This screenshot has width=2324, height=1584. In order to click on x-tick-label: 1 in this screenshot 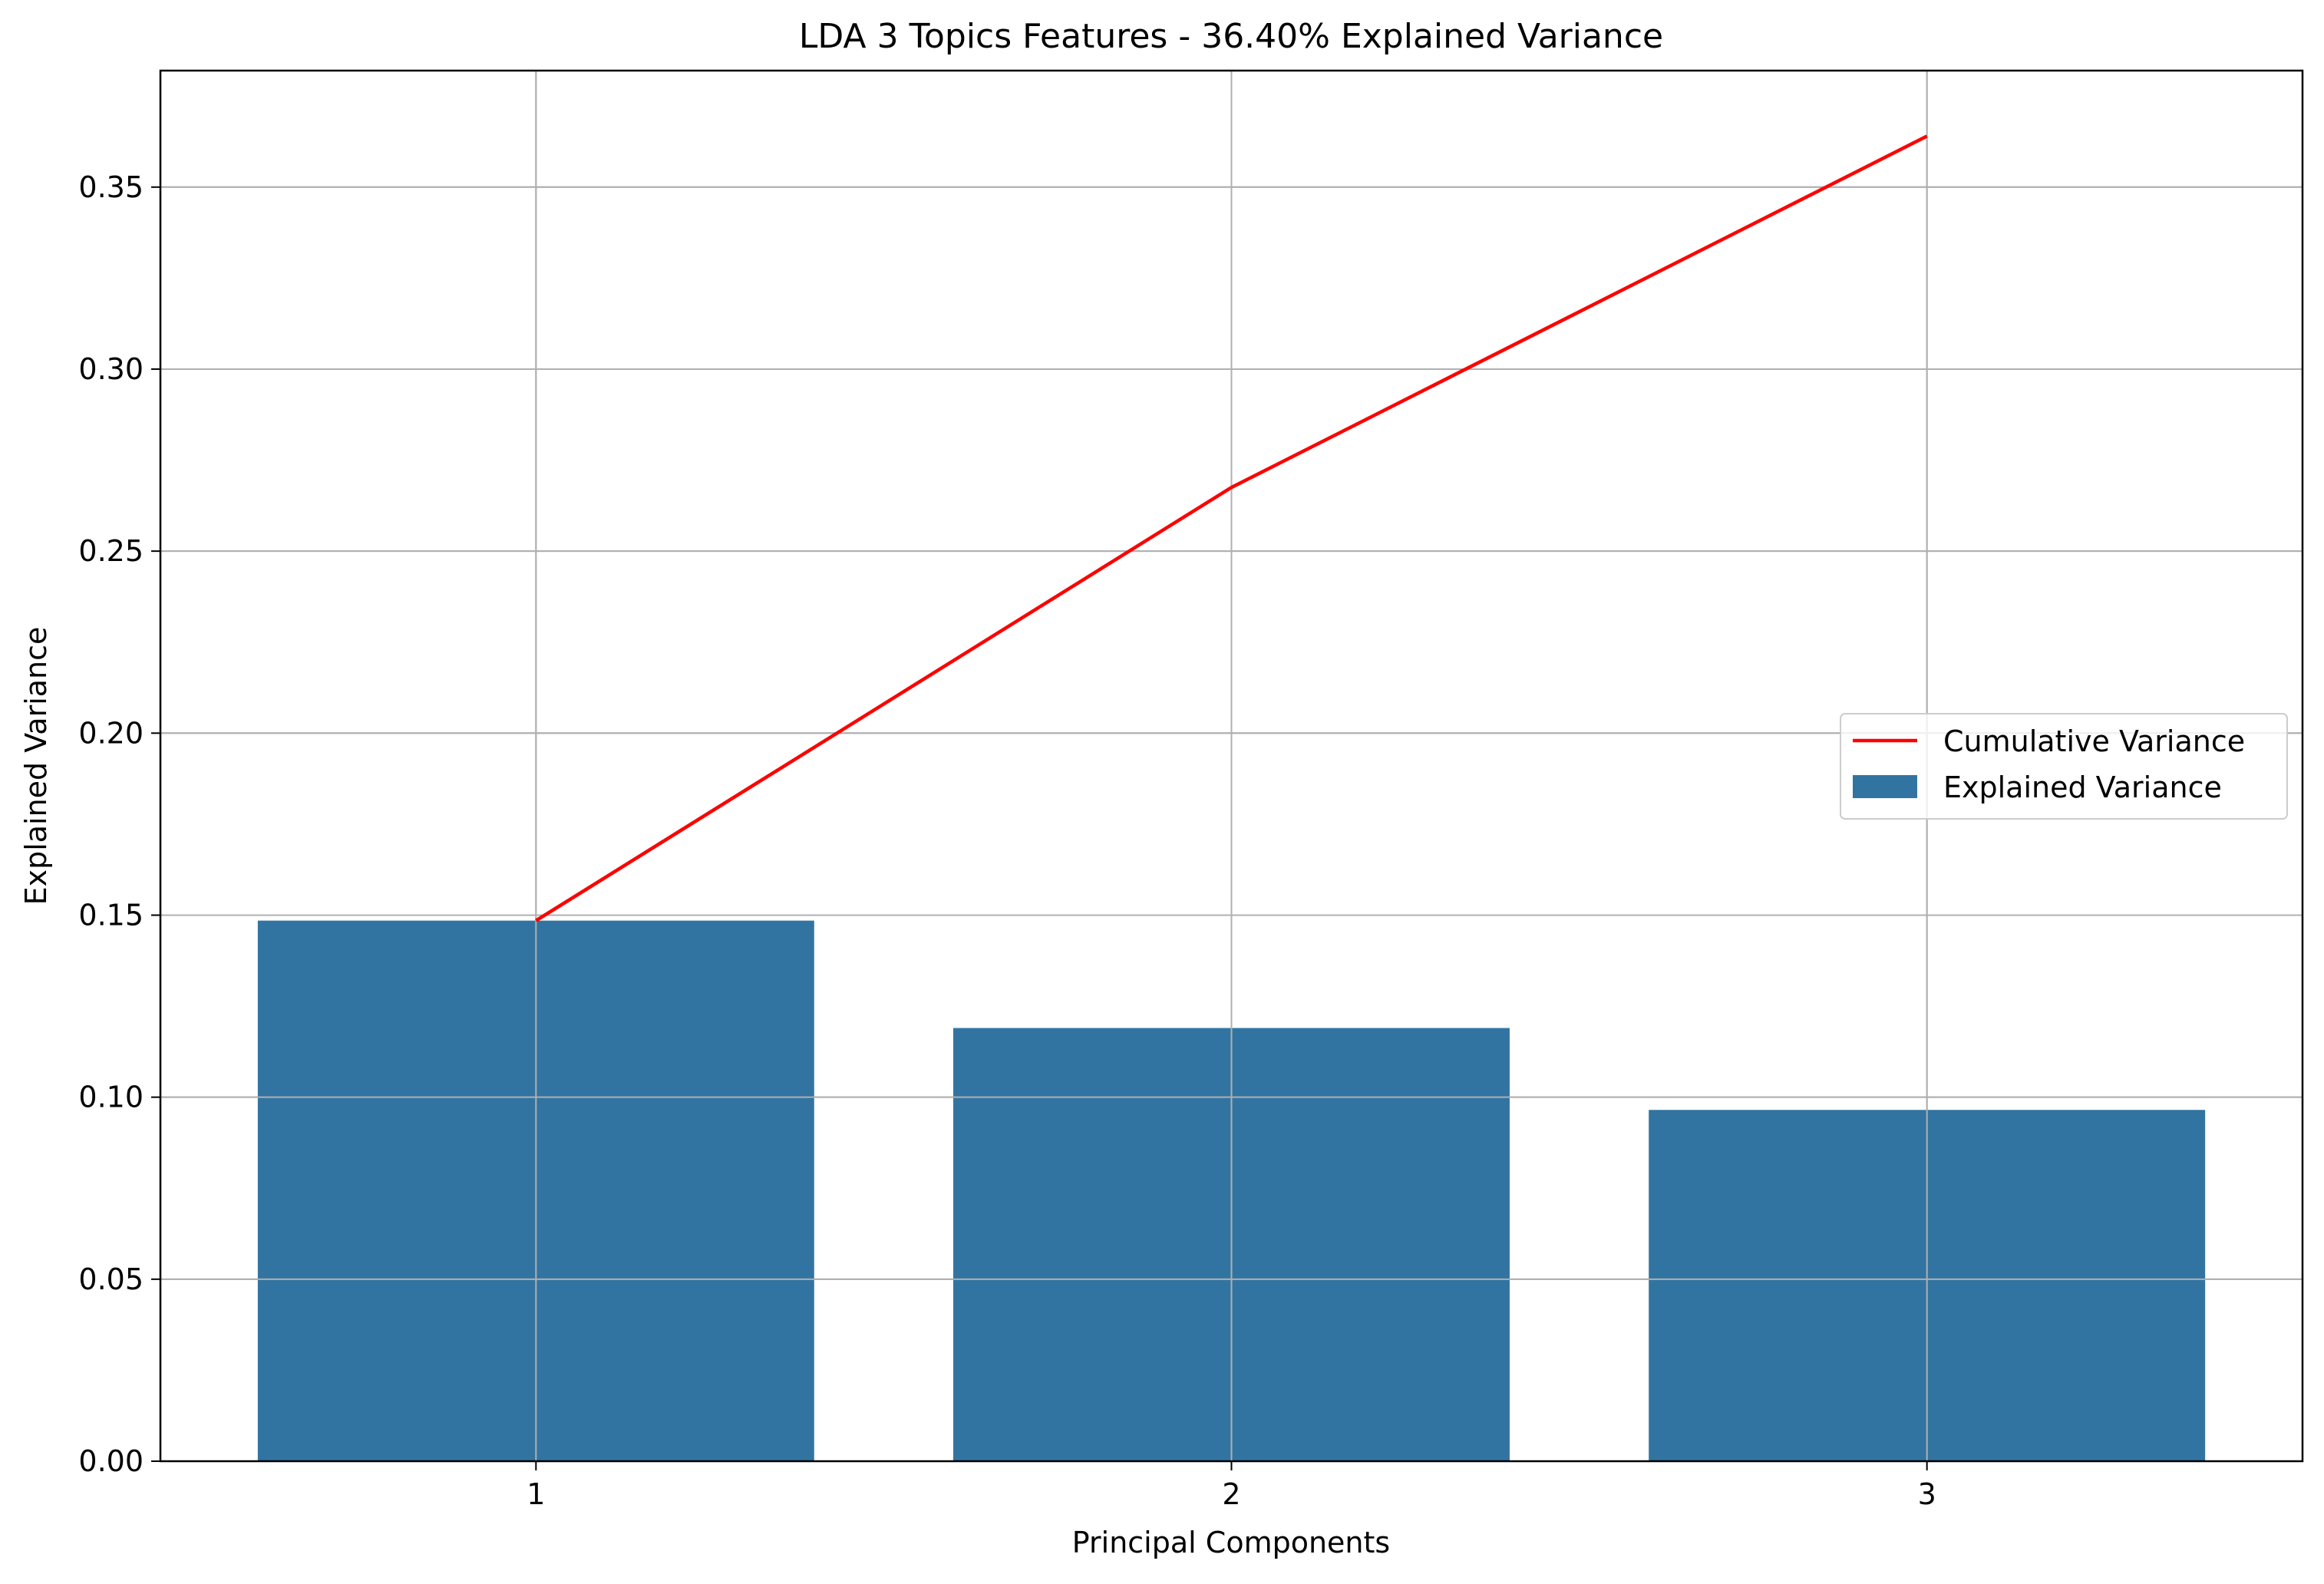, I will do `click(536, 1494)`.